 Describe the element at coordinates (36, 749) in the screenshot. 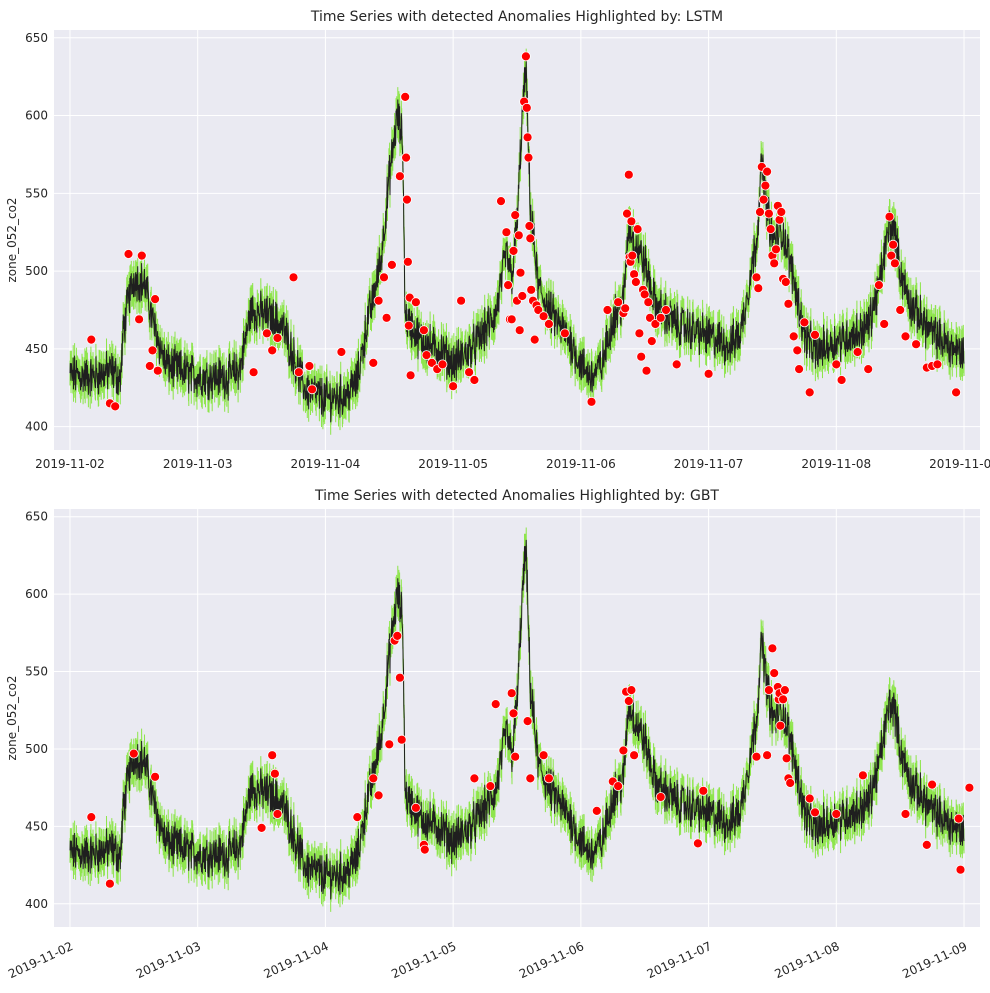

I see `y-tick-label: 500` at that location.